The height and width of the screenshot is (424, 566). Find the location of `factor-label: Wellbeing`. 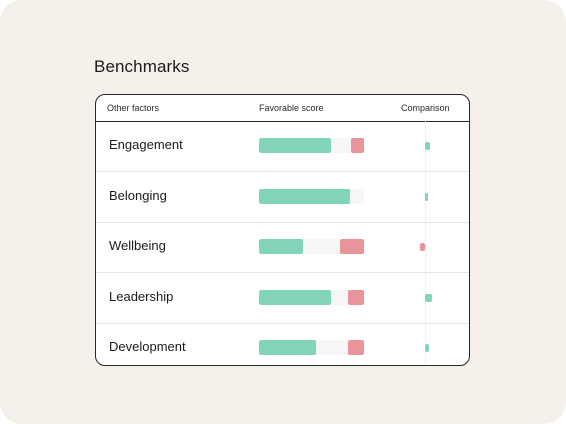

factor-label: Wellbeing is located at coordinates (137, 245).